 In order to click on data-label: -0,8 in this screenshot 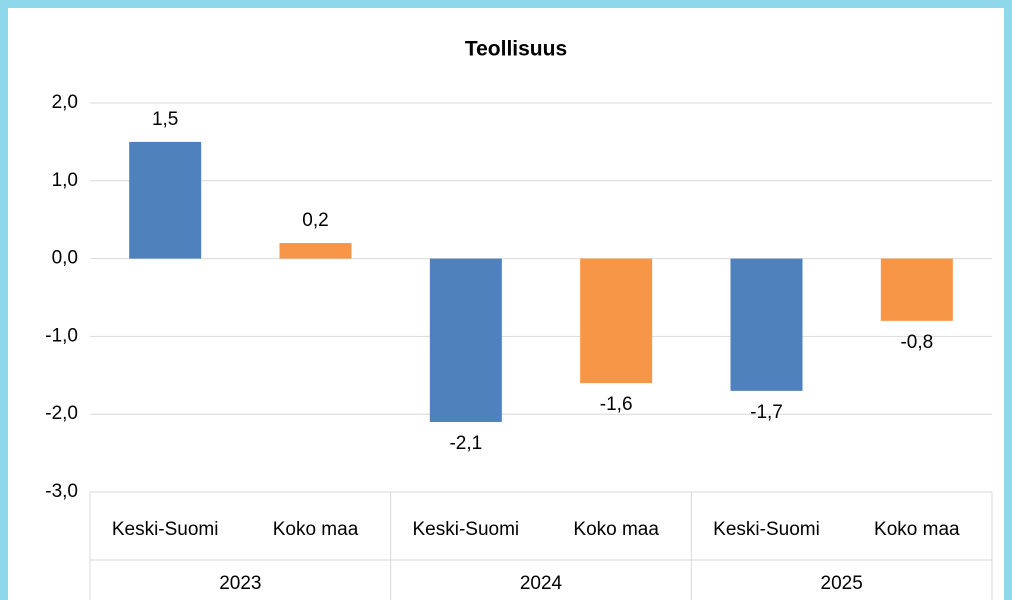, I will do `click(916, 342)`.